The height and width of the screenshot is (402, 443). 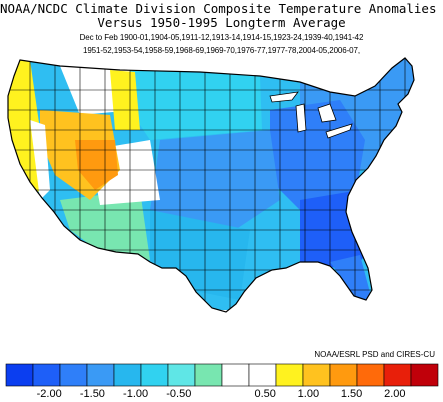 What do you see at coordinates (339, 131) in the screenshot?
I see `lake-erie` at bounding box center [339, 131].